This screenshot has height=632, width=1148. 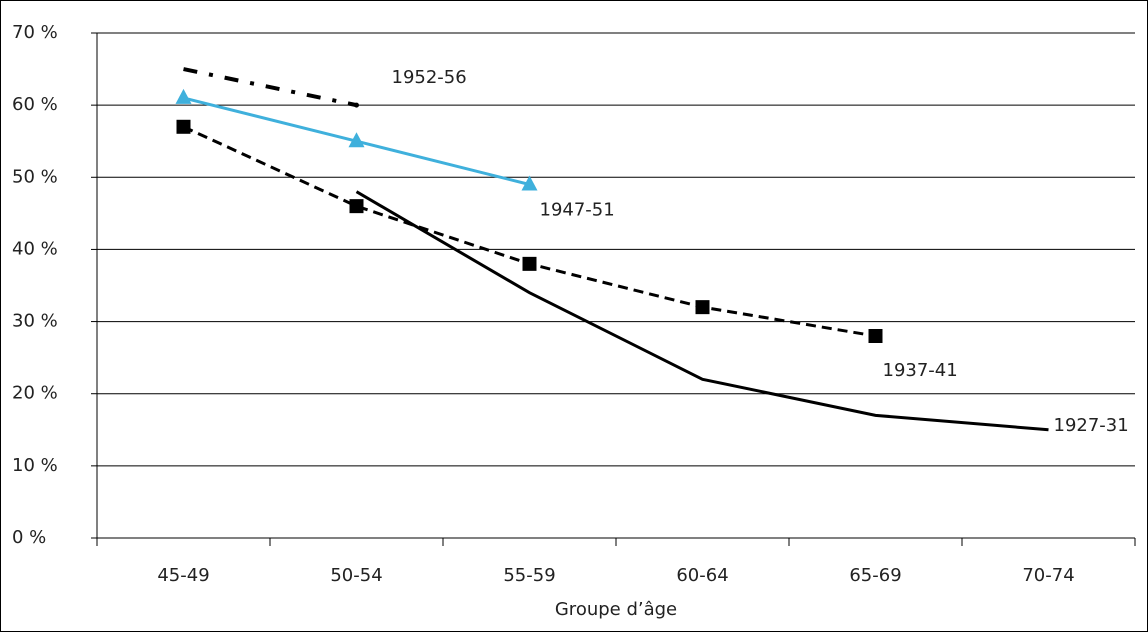 I want to click on y-tick-label: 10 %, so click(x=35, y=465).